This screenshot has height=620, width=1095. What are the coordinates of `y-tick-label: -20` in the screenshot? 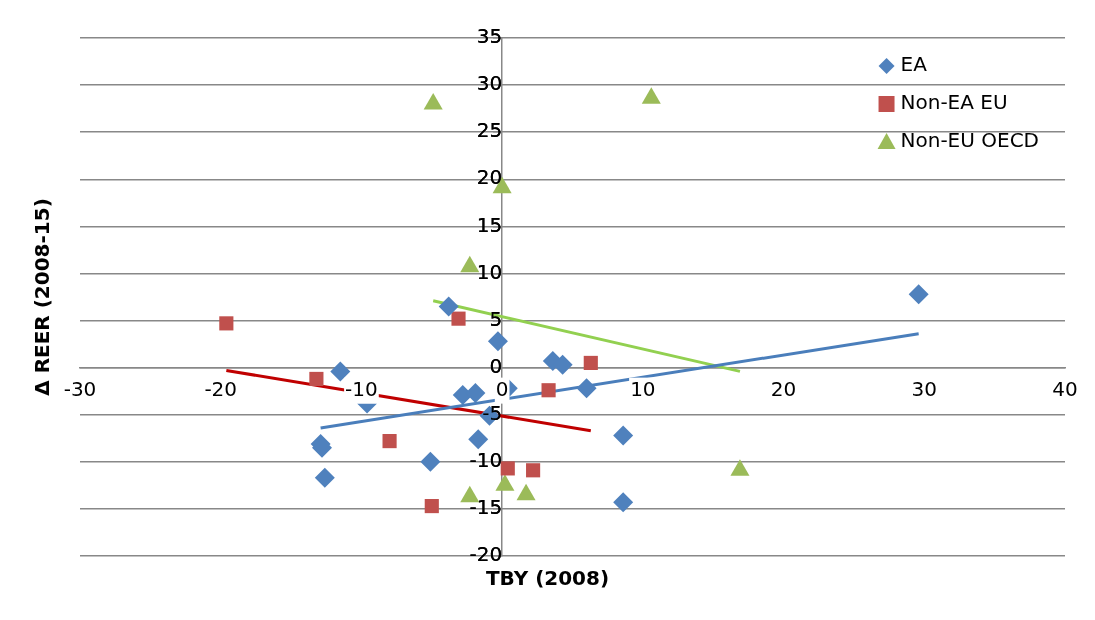 It's located at (486, 554).